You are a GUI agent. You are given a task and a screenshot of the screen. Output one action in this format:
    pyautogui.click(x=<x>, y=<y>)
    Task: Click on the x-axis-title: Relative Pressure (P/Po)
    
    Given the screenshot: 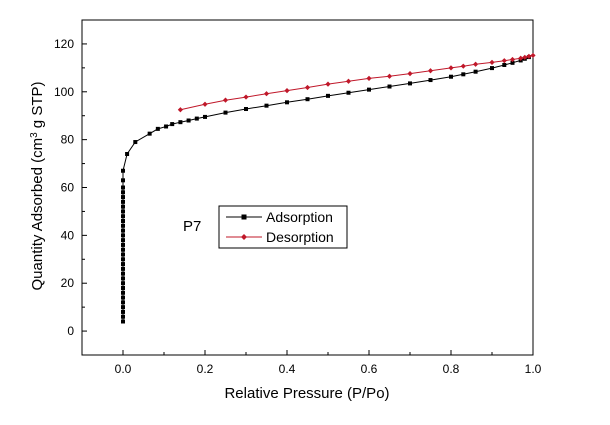 What is the action you would take?
    pyautogui.click(x=306, y=393)
    